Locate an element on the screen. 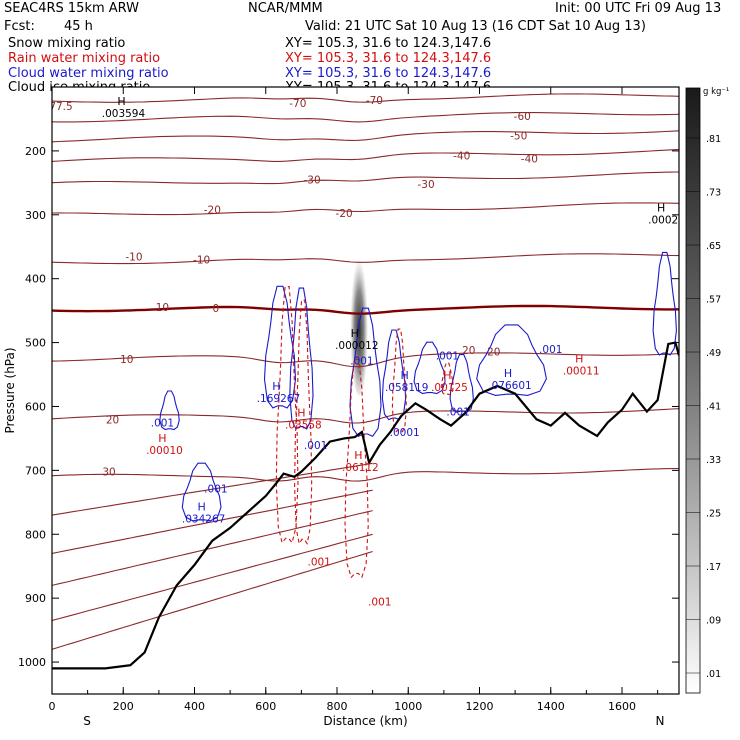 This screenshot has width=740, height=740. colorbar-label: .81 is located at coordinates (713, 139).